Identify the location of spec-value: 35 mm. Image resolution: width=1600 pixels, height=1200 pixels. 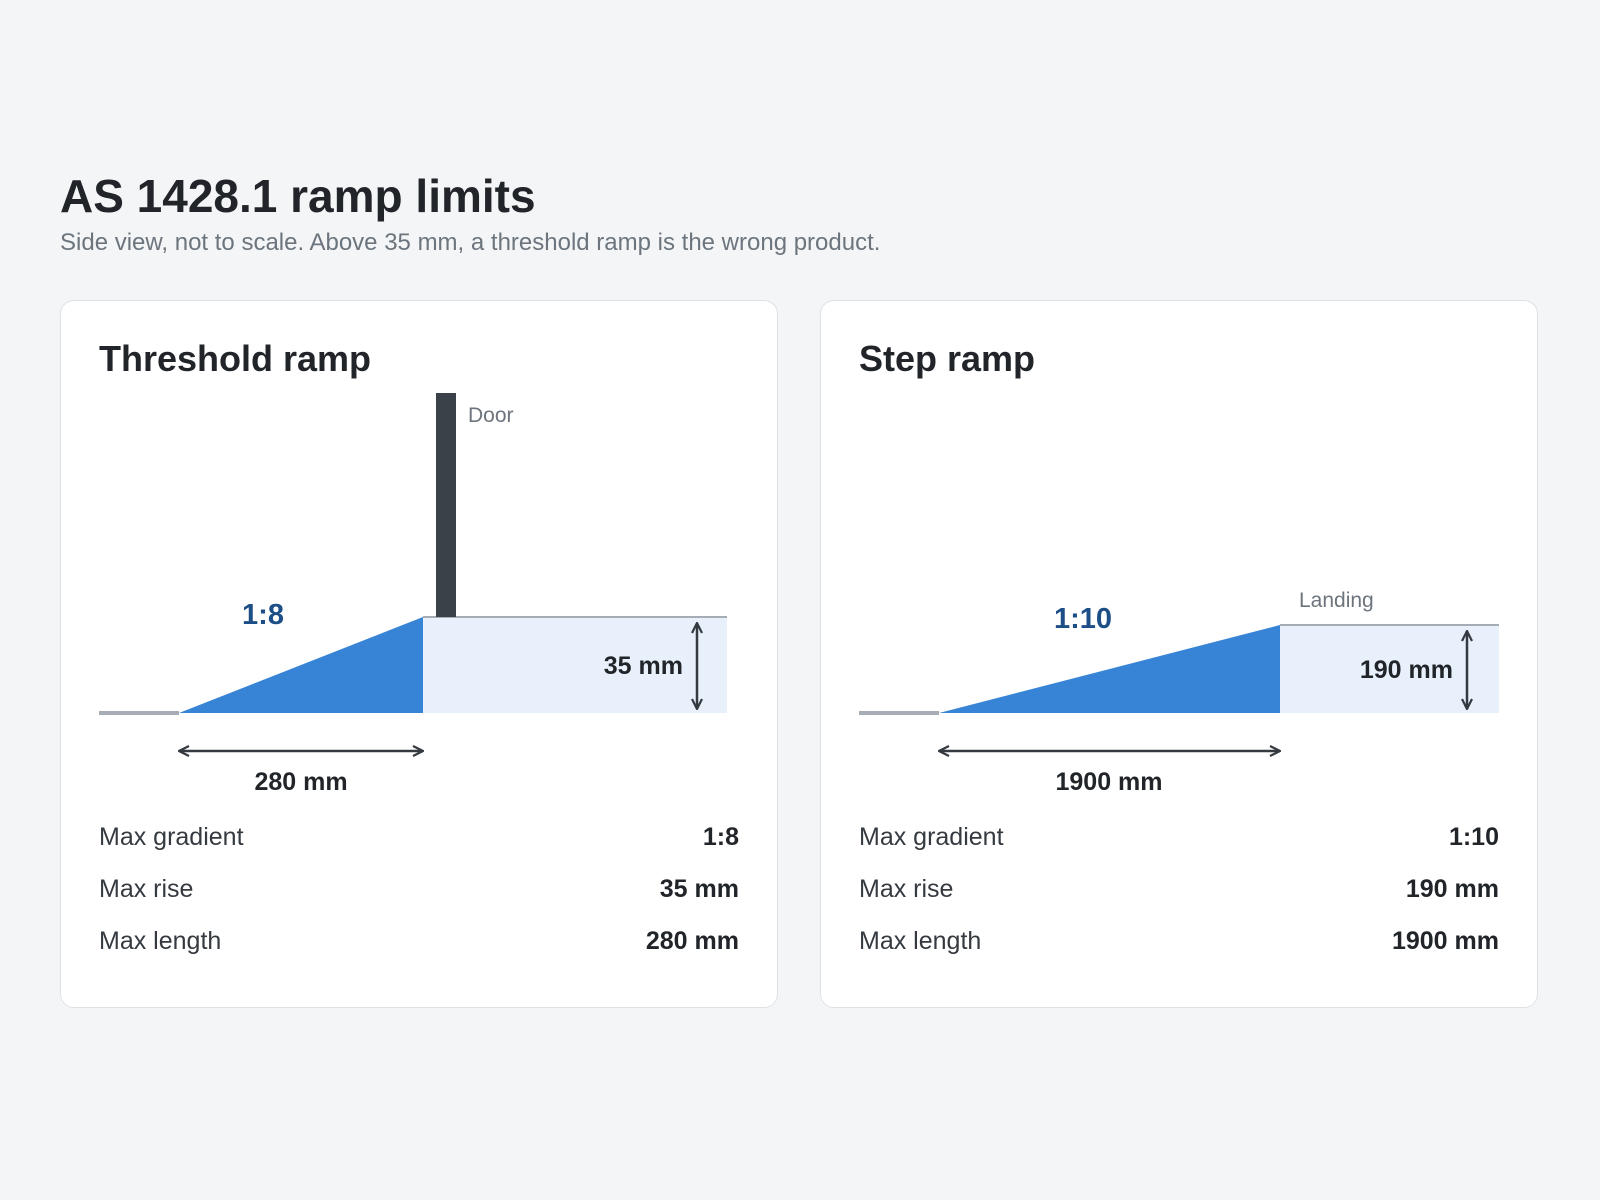
(699, 888).